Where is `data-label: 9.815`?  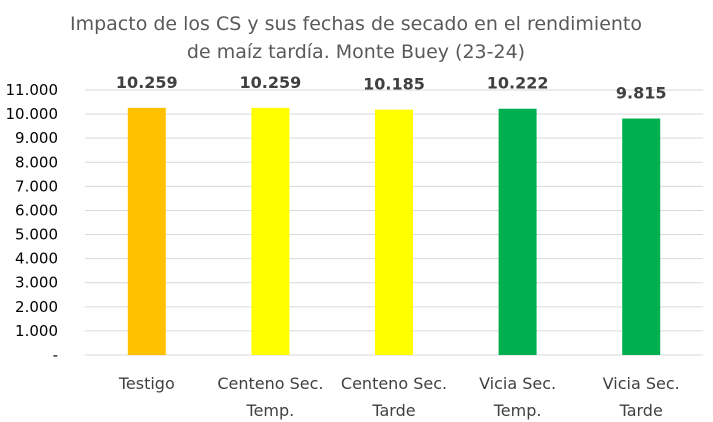
data-label: 9.815 is located at coordinates (641, 93).